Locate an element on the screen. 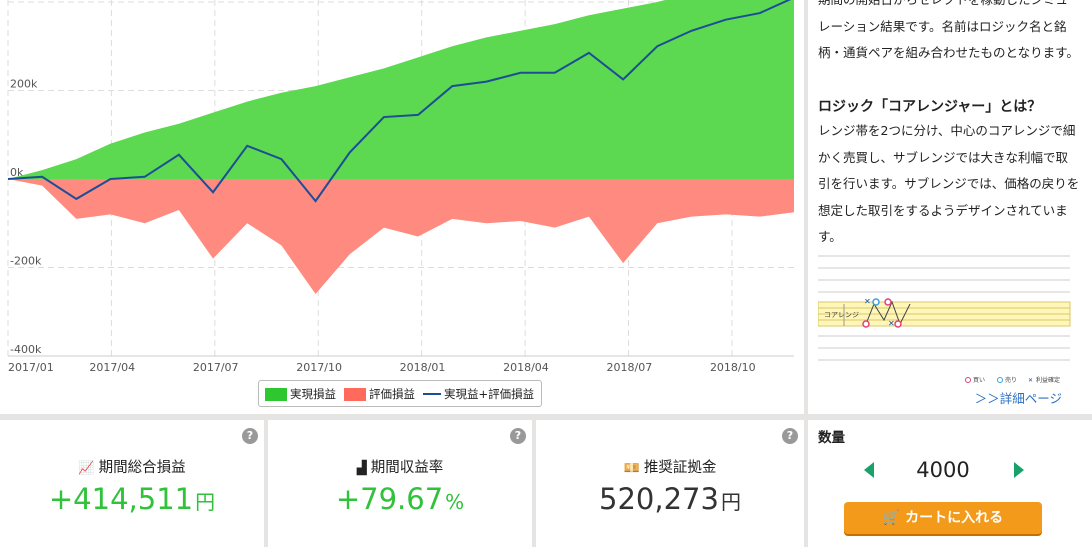 This screenshot has width=1092, height=547. stat-margin-label: 推奨証拠金 is located at coordinates (680, 468).